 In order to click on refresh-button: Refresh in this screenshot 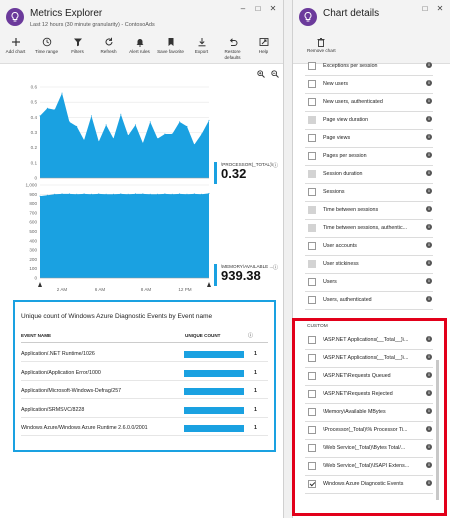, I will do `click(108, 50)`.